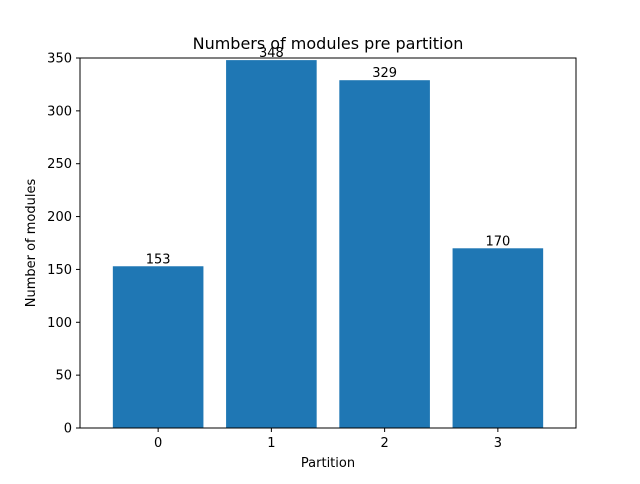 The height and width of the screenshot is (484, 640). What do you see at coordinates (328, 463) in the screenshot?
I see `x-axis-label: Partition` at bounding box center [328, 463].